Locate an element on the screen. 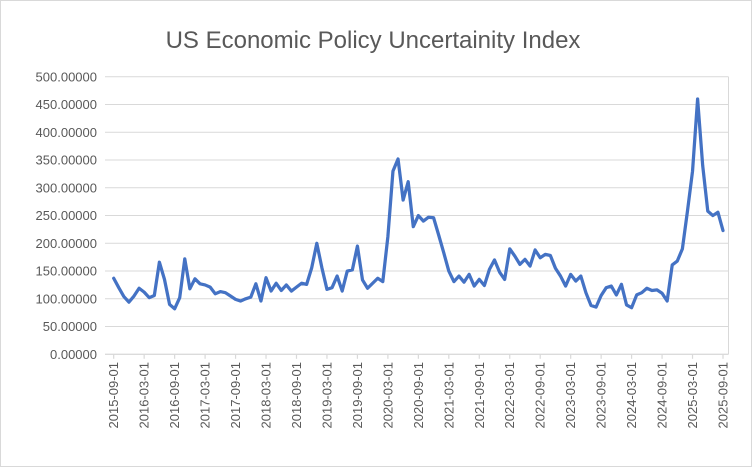 This screenshot has height=468, width=752. x-axis-label: 2019-03-01 is located at coordinates (326, 395).